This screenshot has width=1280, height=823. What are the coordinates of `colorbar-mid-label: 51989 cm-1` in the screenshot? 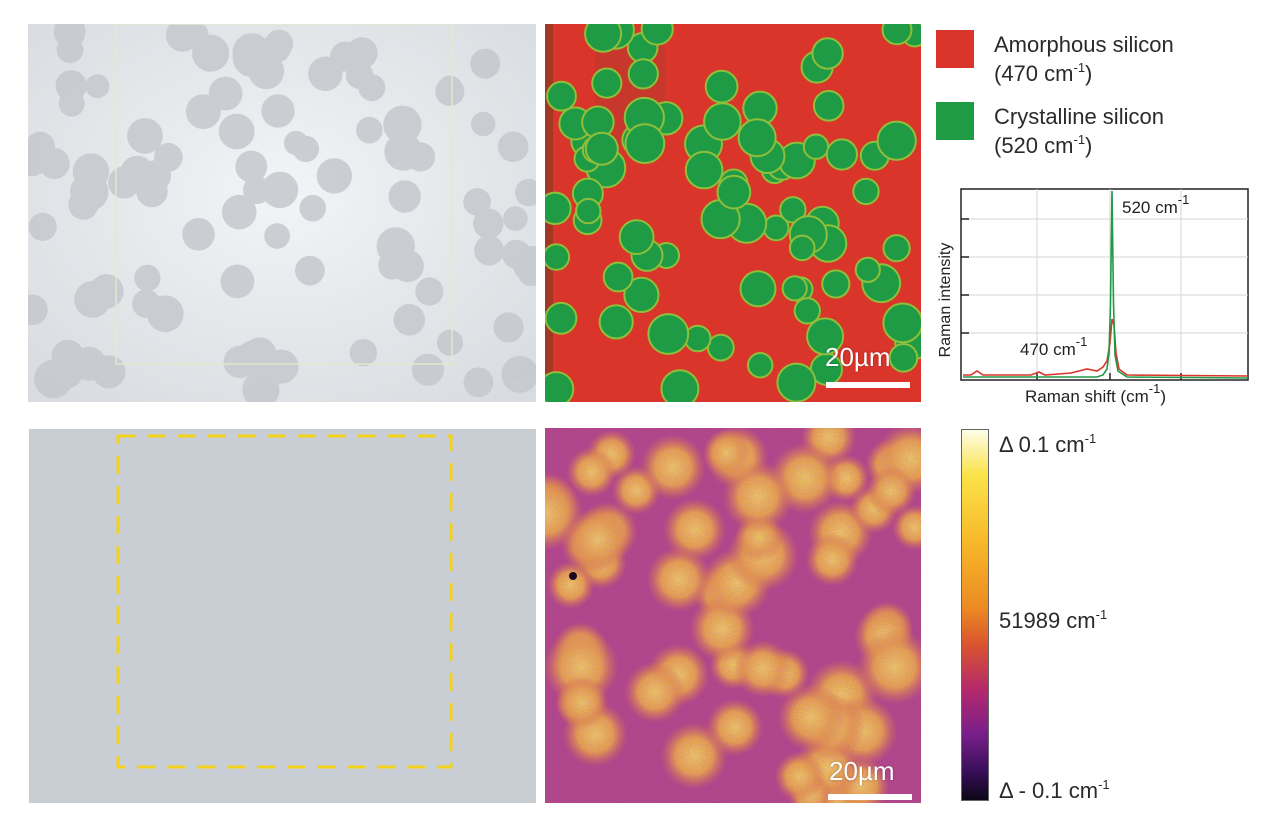 It's located at (1053, 620).